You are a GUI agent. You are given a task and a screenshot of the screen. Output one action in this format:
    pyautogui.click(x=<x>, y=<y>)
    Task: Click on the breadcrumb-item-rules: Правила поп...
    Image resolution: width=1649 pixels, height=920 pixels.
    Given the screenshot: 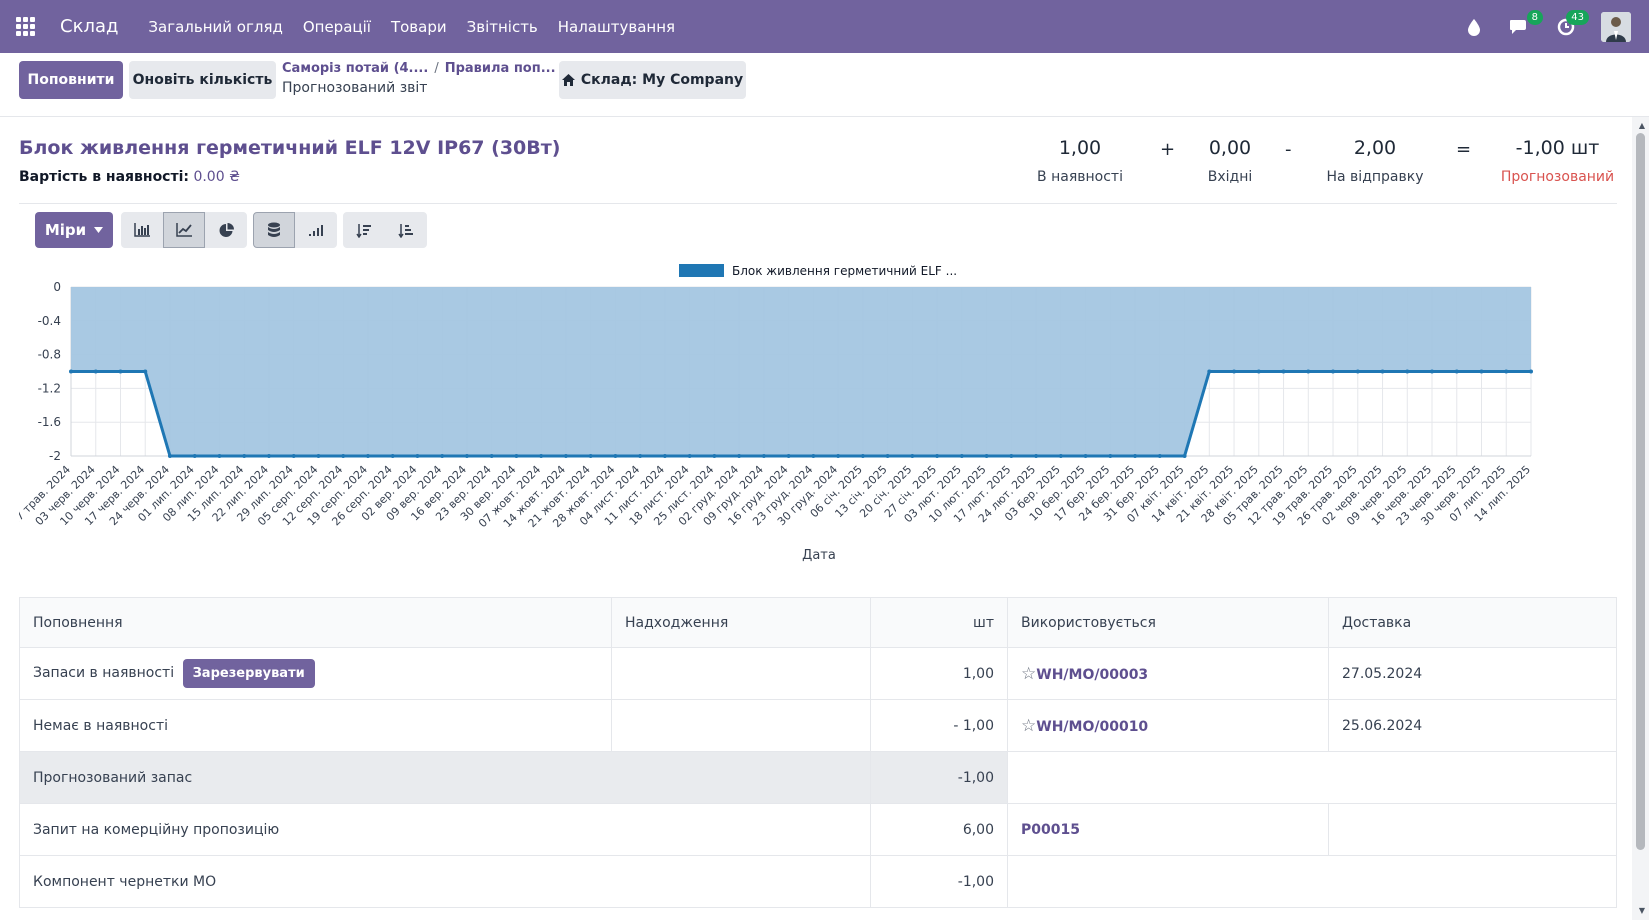 What is the action you would take?
    pyautogui.click(x=500, y=68)
    